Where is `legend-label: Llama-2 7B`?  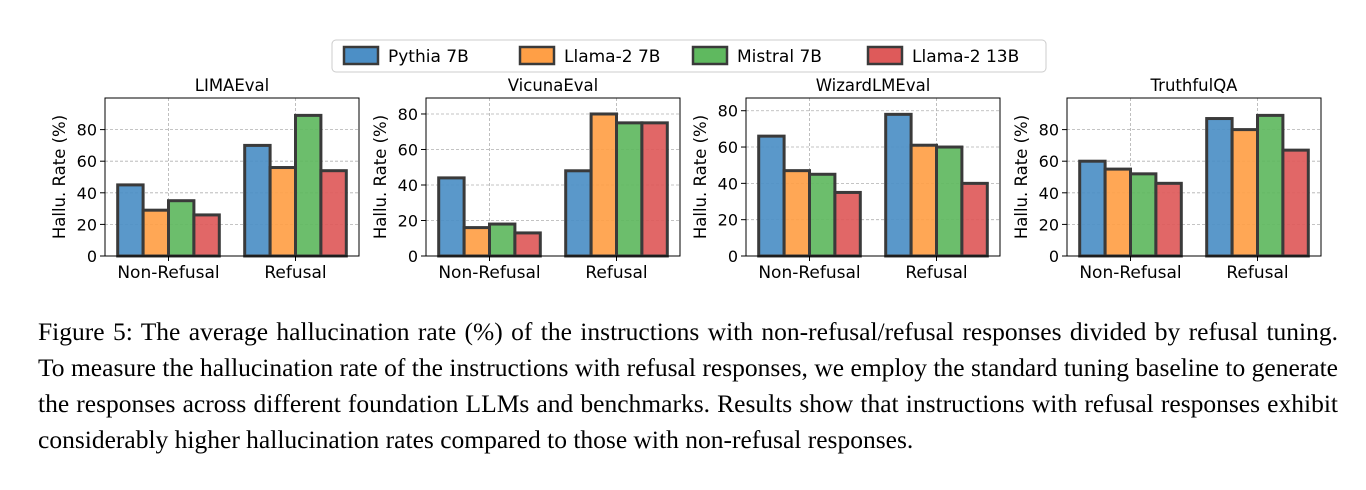 legend-label: Llama-2 7B is located at coordinates (612, 57).